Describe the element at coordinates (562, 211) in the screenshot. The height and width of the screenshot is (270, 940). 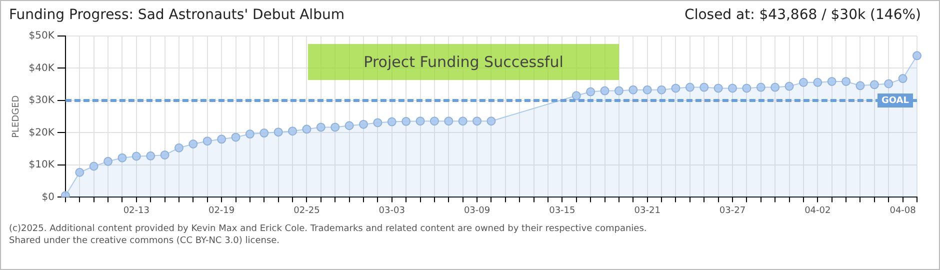
I see `x-tick-label: 03-15` at that location.